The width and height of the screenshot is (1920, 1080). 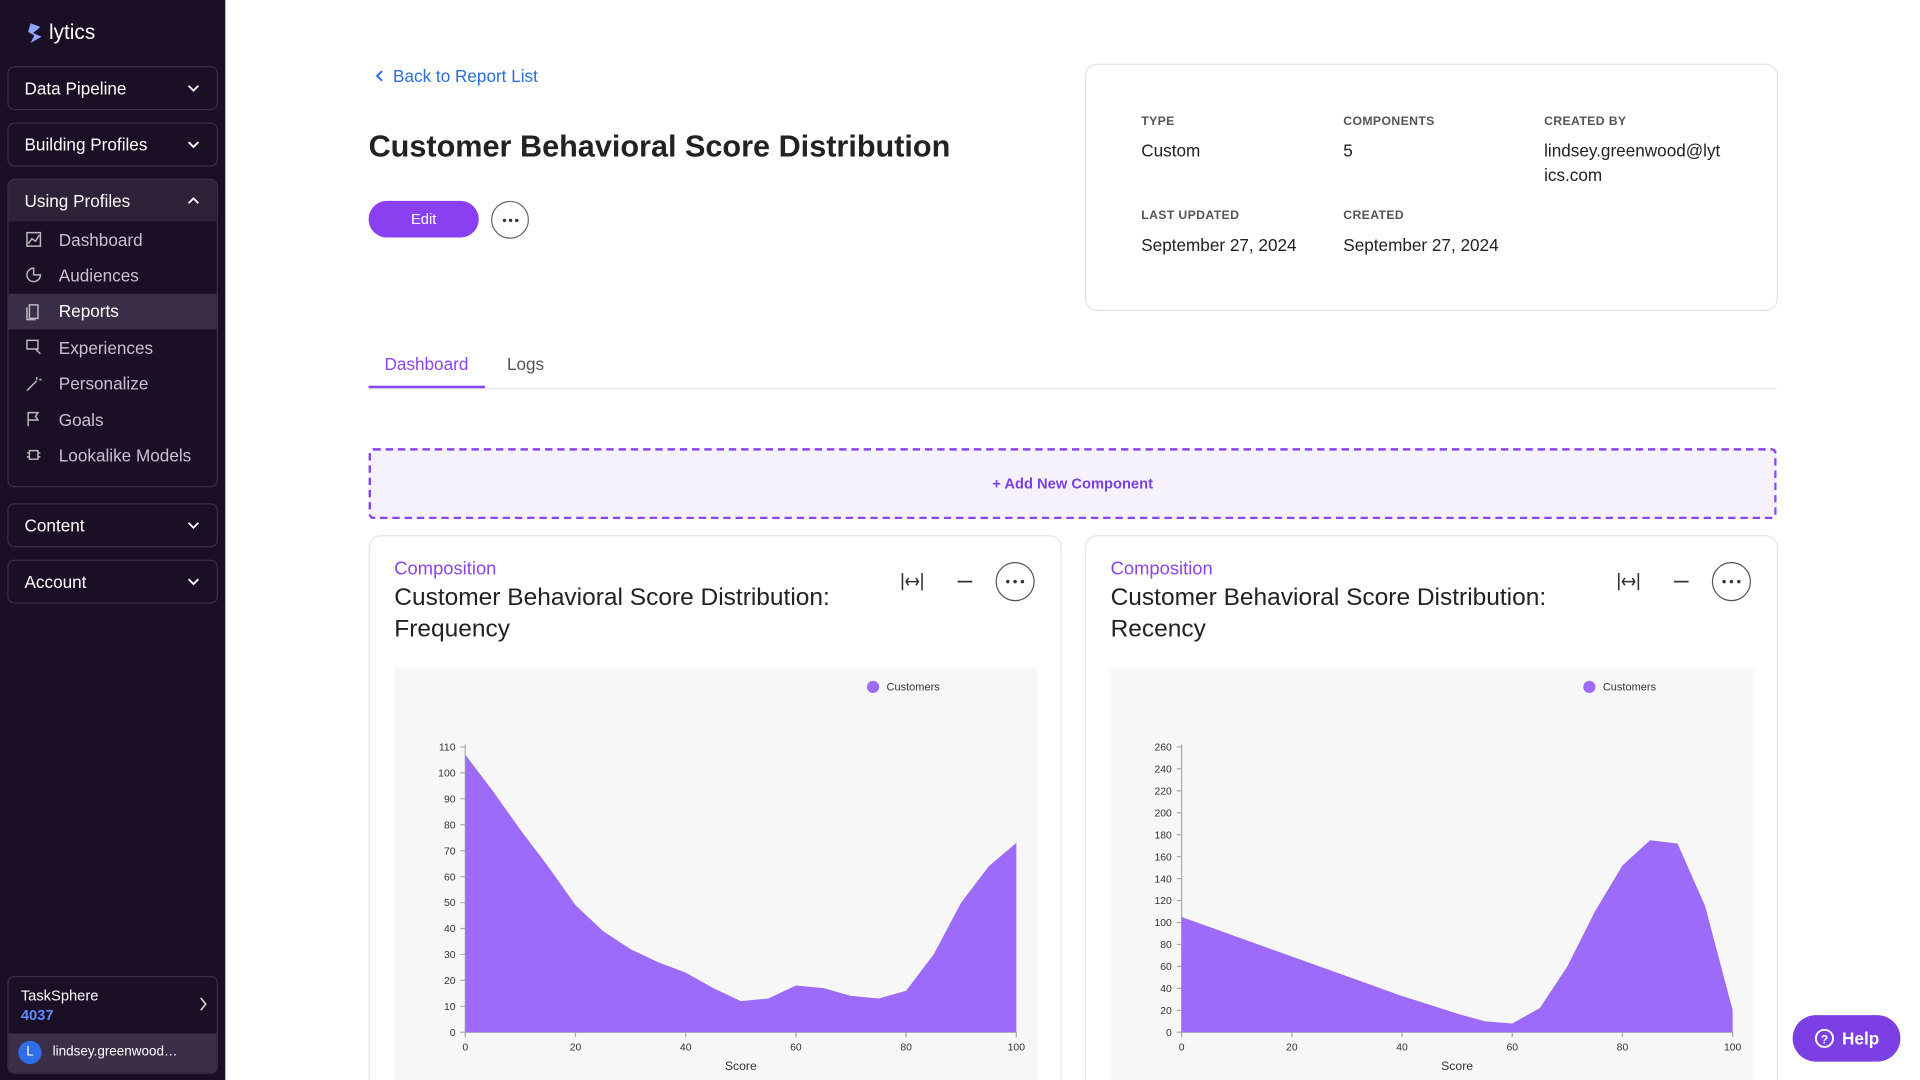 I want to click on avatar: L, so click(x=30, y=1052).